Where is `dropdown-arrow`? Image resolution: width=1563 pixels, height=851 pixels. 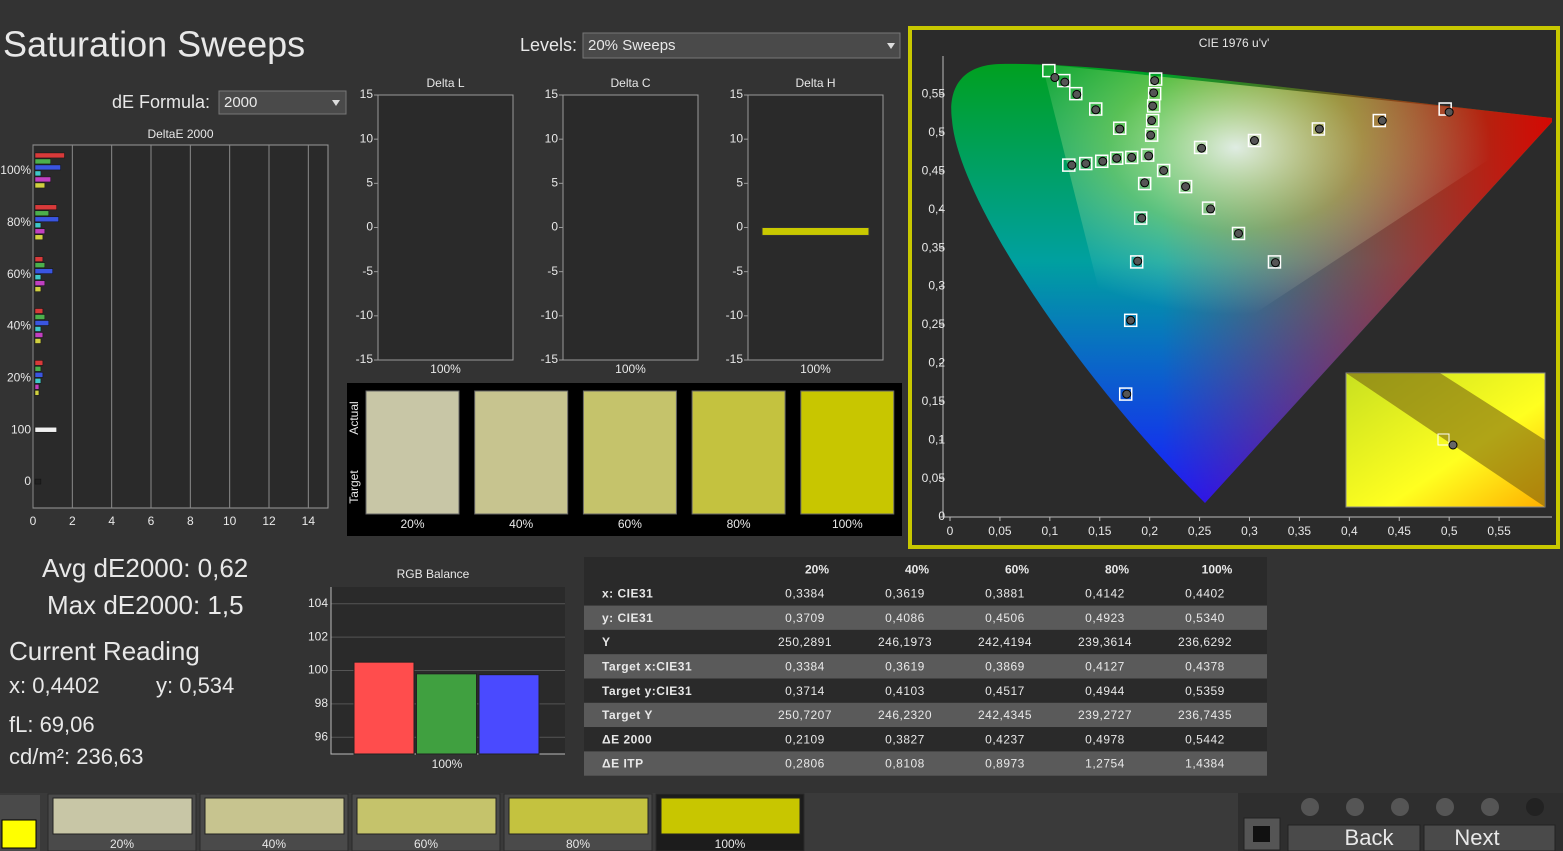
dropdown-arrow is located at coordinates (336, 103).